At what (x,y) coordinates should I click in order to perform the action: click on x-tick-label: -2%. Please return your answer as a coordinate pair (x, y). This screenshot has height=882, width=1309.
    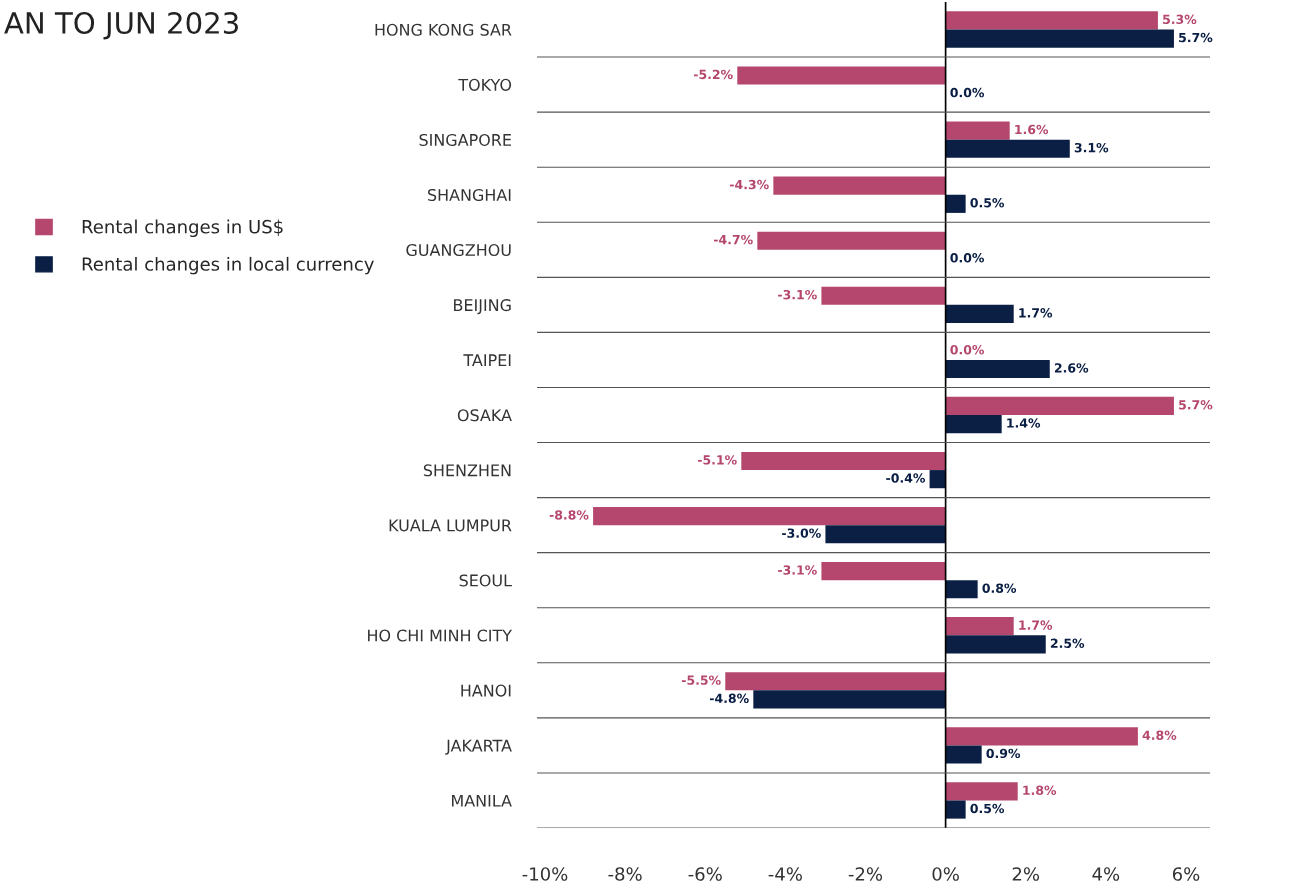
    Looking at the image, I should click on (865, 874).